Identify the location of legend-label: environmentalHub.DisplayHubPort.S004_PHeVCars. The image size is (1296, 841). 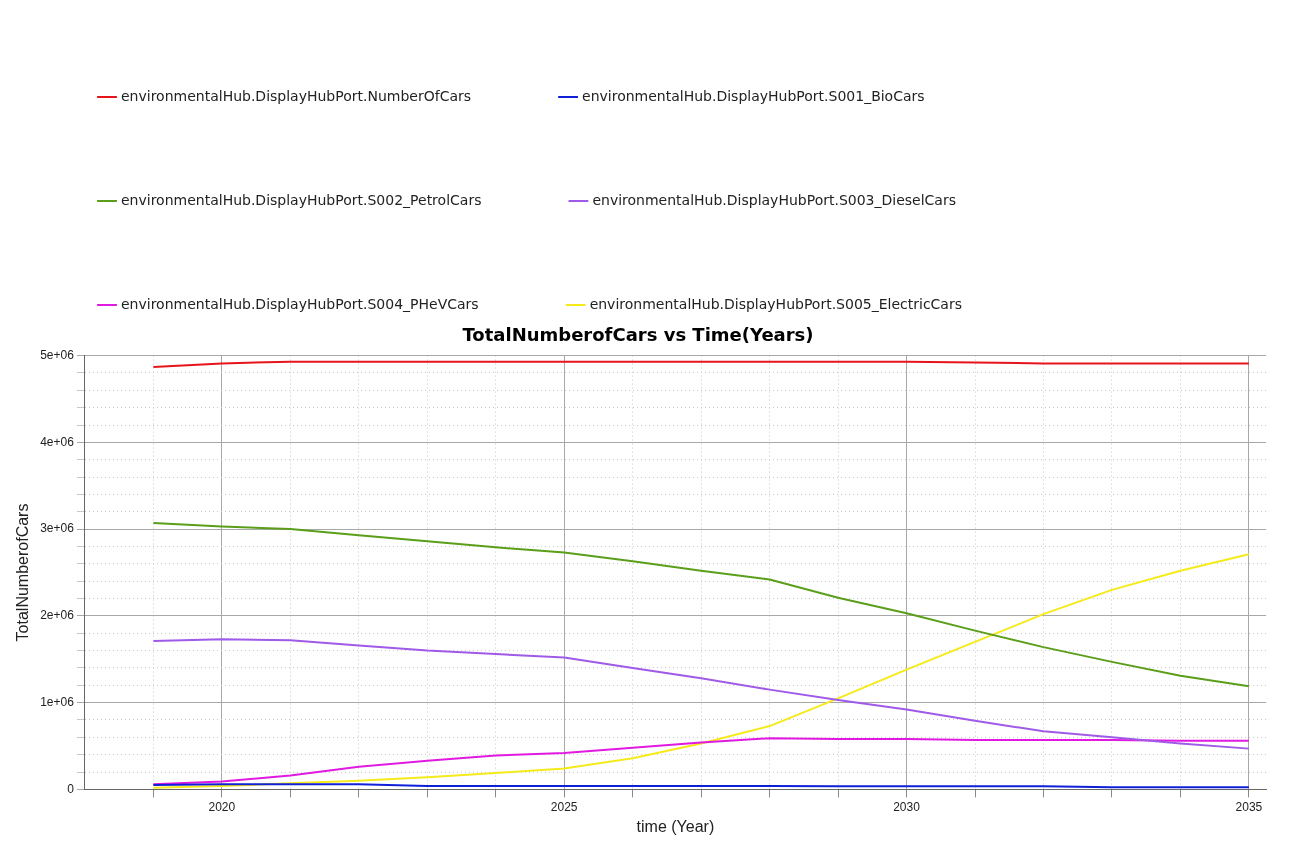
(300, 303).